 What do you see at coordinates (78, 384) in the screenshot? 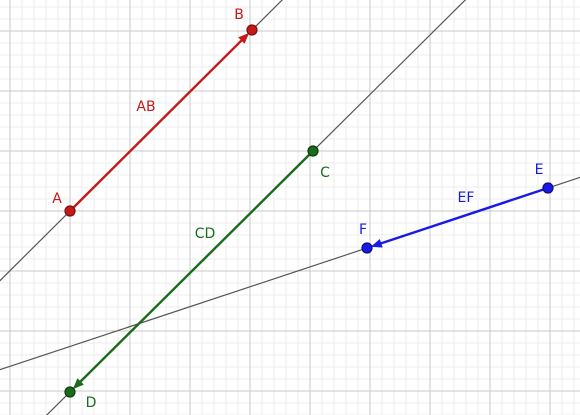
I see `vector-cd-arrowhead` at bounding box center [78, 384].